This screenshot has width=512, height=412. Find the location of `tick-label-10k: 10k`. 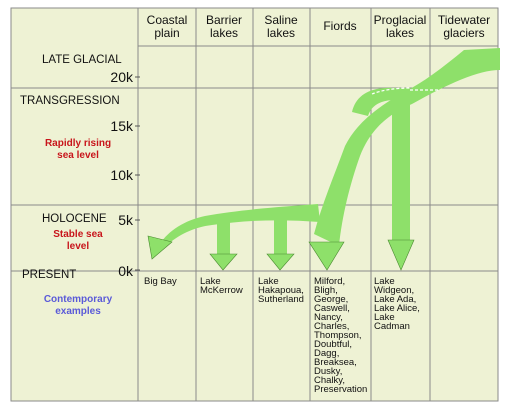

tick-label-10k: 10k is located at coordinates (122, 175).